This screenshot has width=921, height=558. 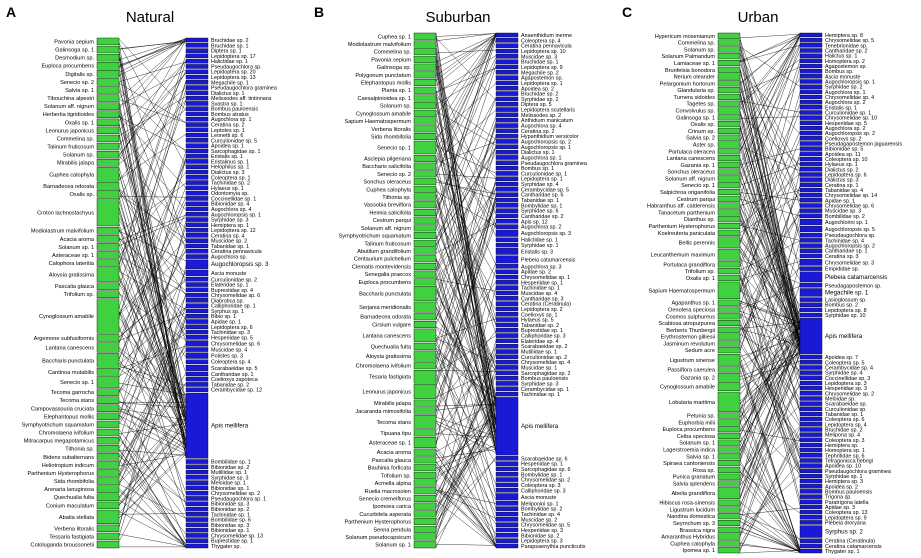 What do you see at coordinates (74, 59) in the screenshot?
I see `plant-label: Desmodium sp.` at bounding box center [74, 59].